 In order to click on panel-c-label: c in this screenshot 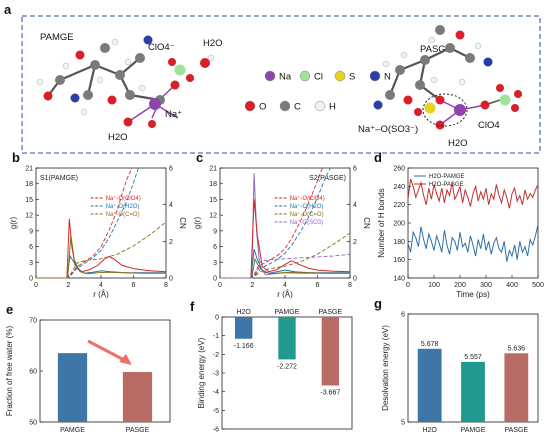, I will do `click(199, 157)`.